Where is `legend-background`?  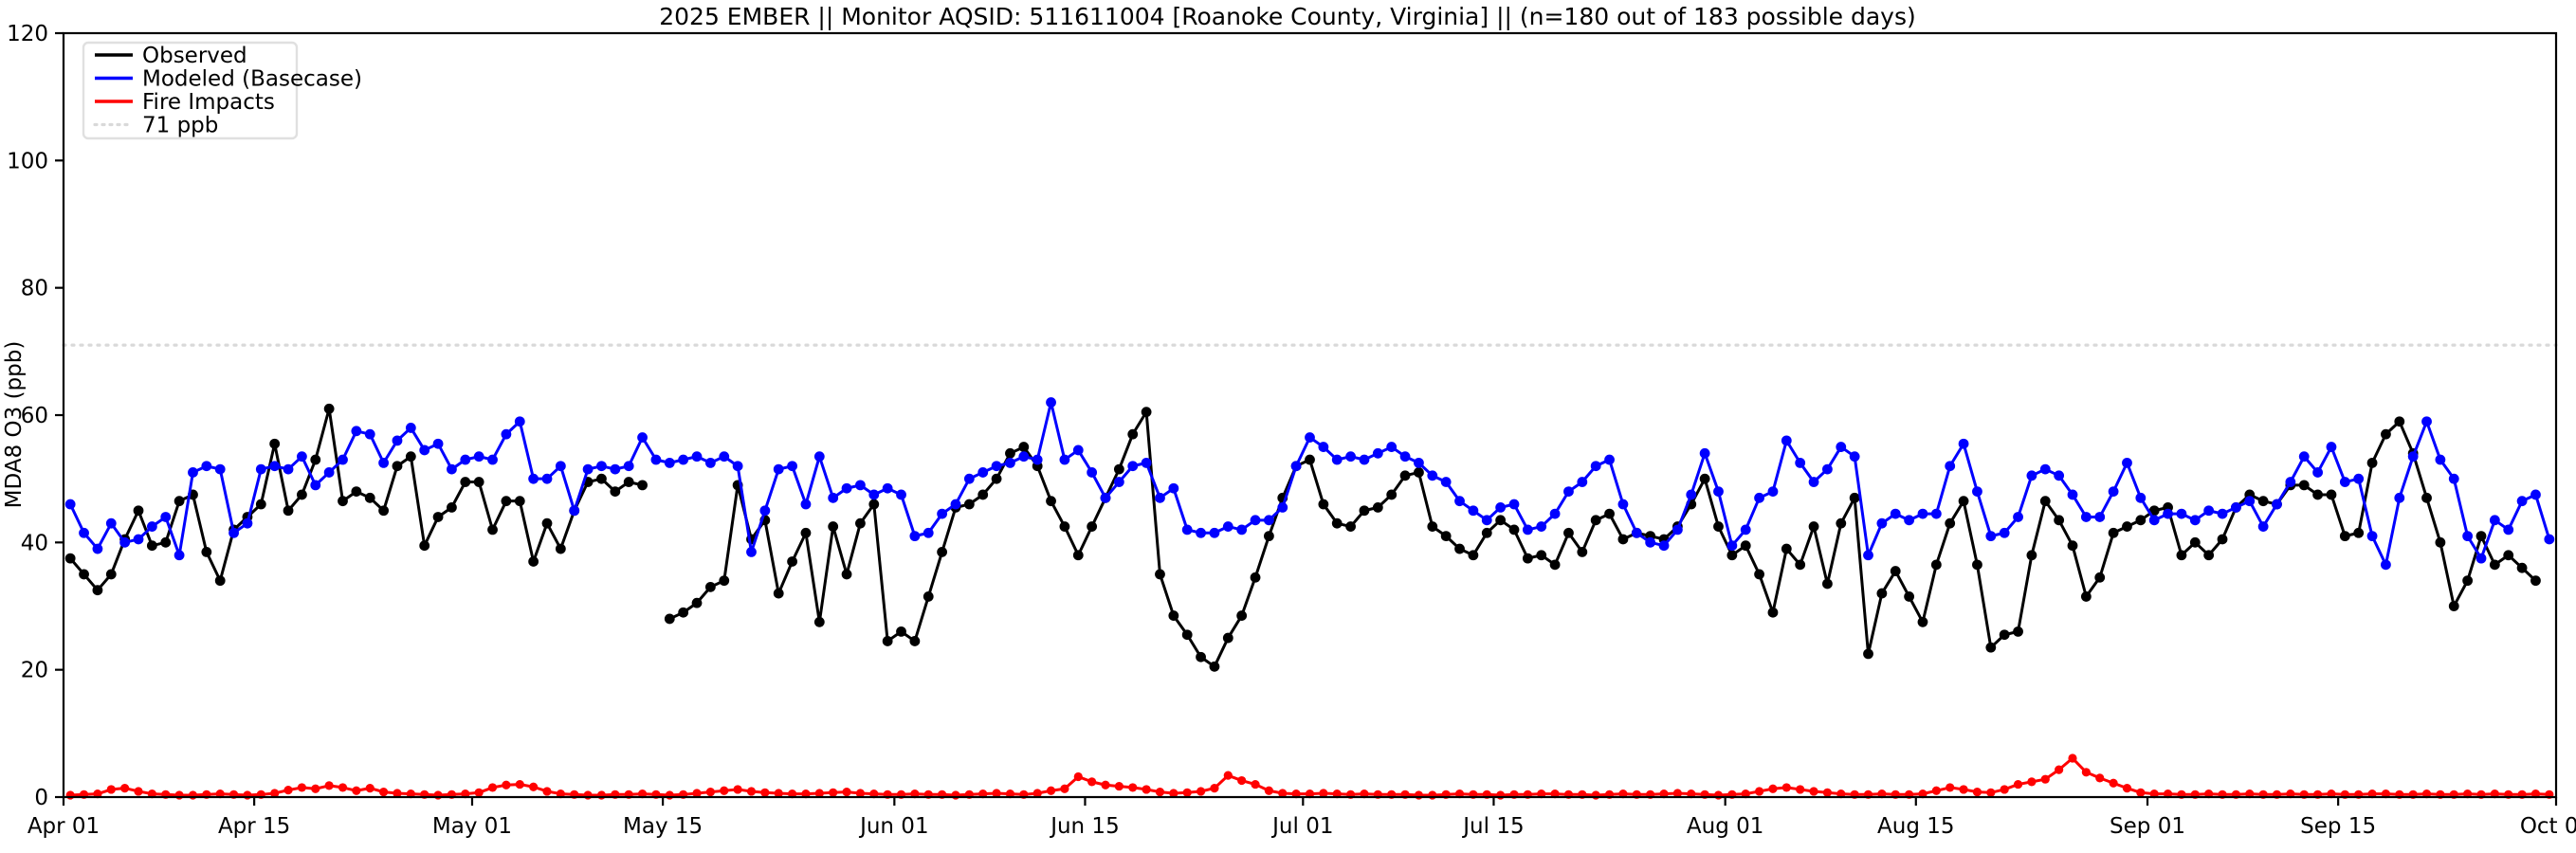
legend-background is located at coordinates (190, 90).